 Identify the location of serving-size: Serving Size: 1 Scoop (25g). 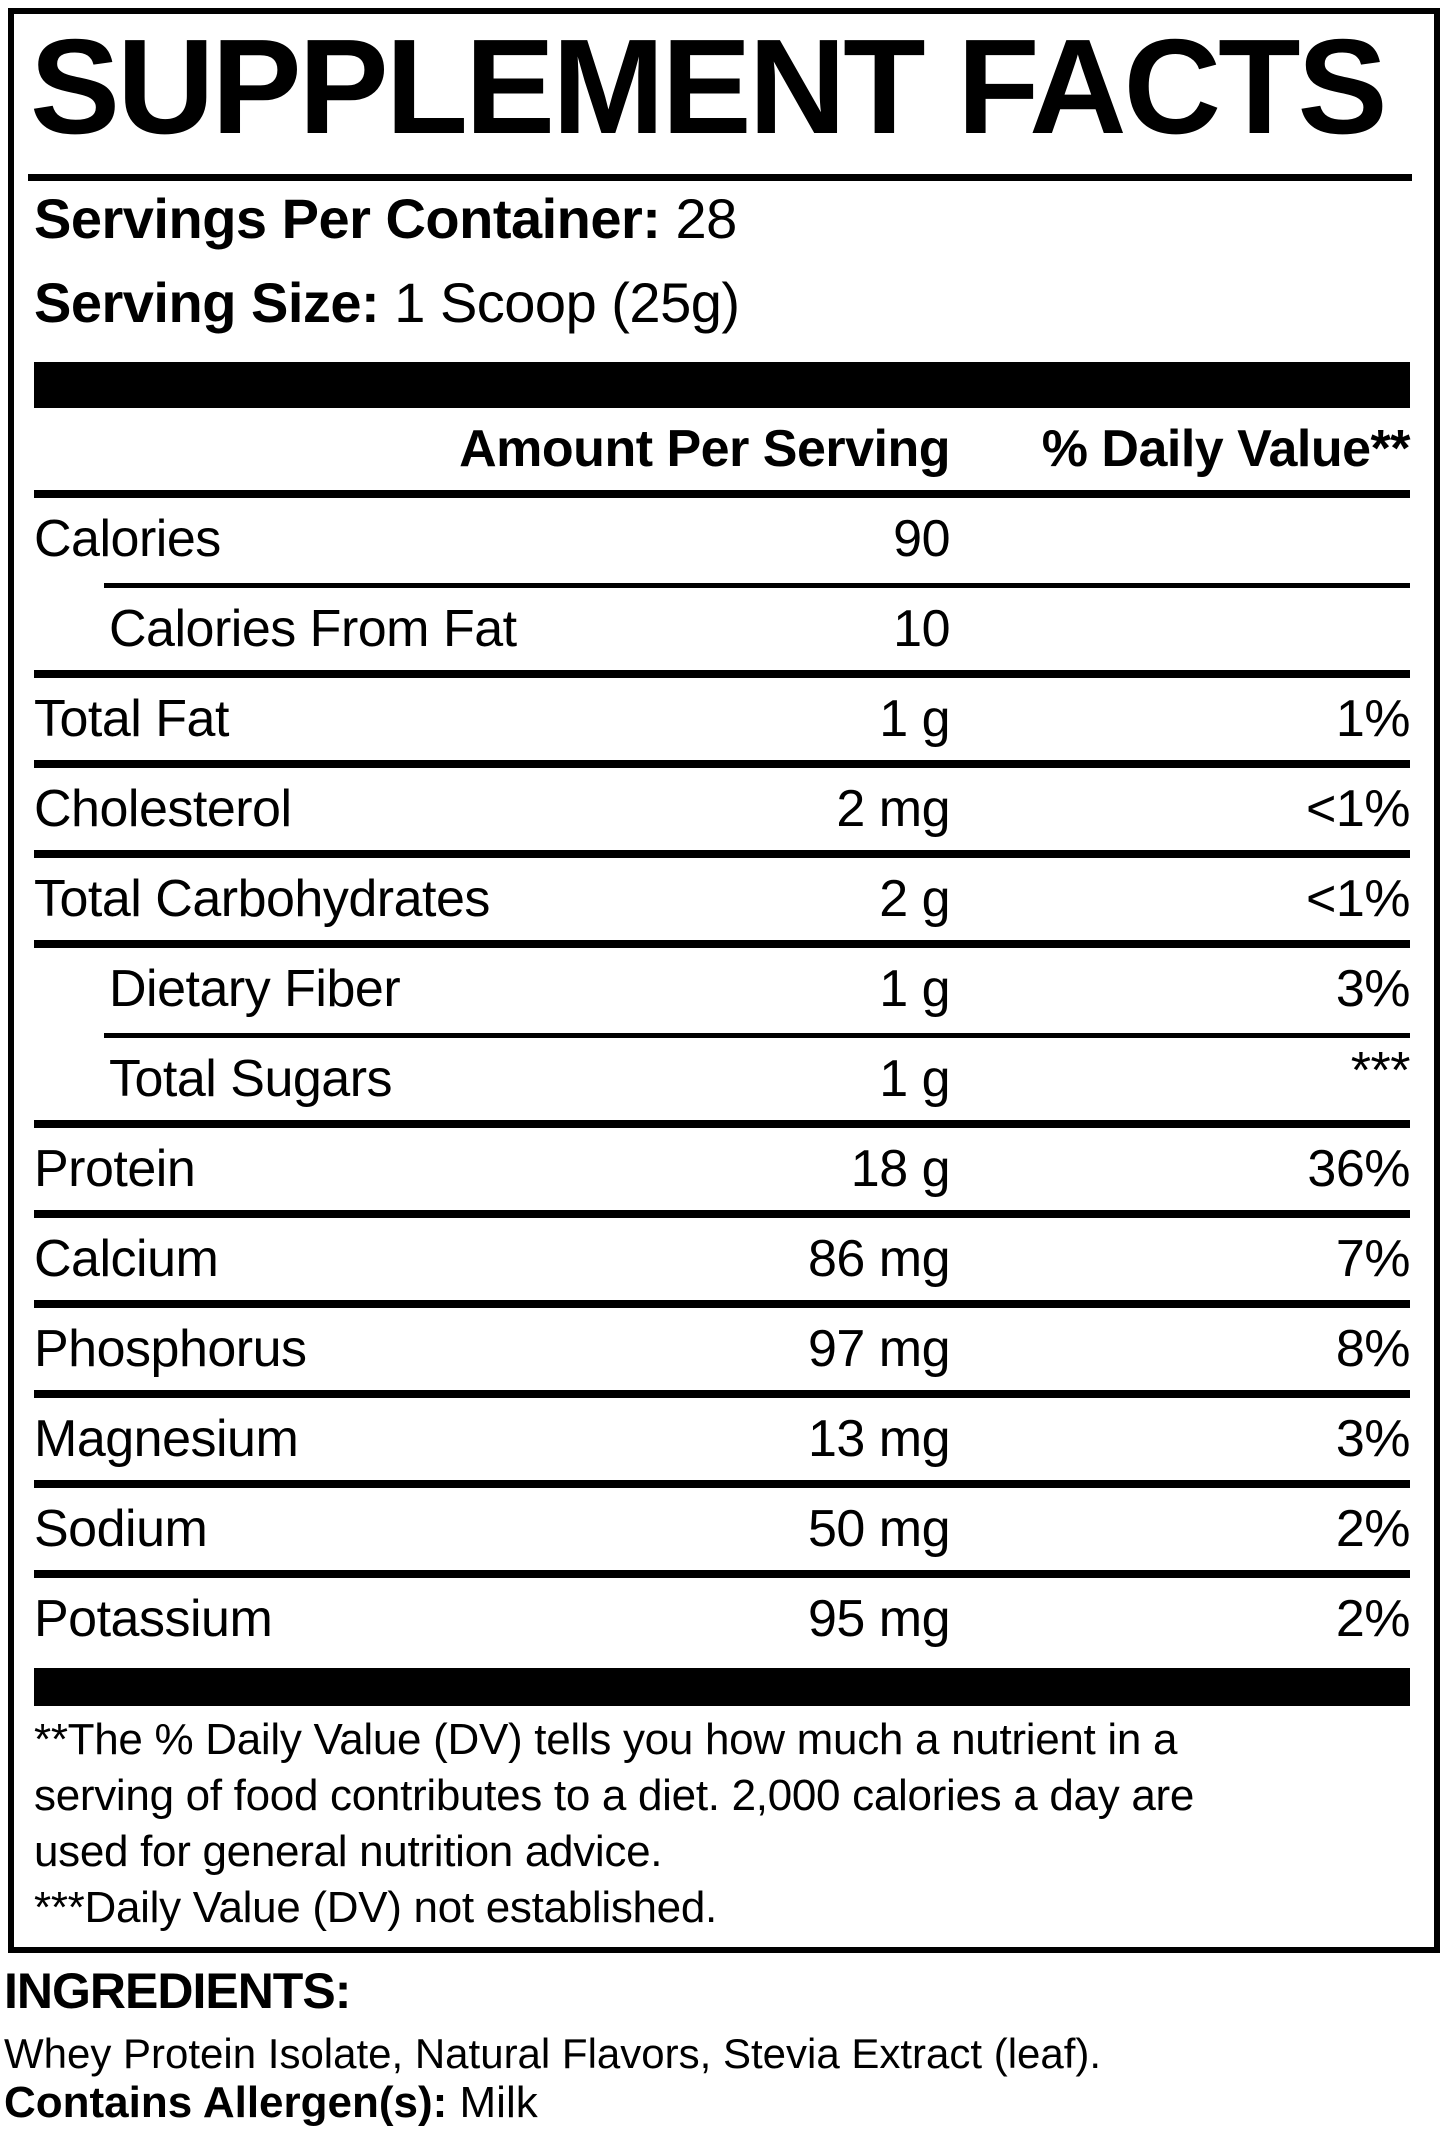
(722, 302).